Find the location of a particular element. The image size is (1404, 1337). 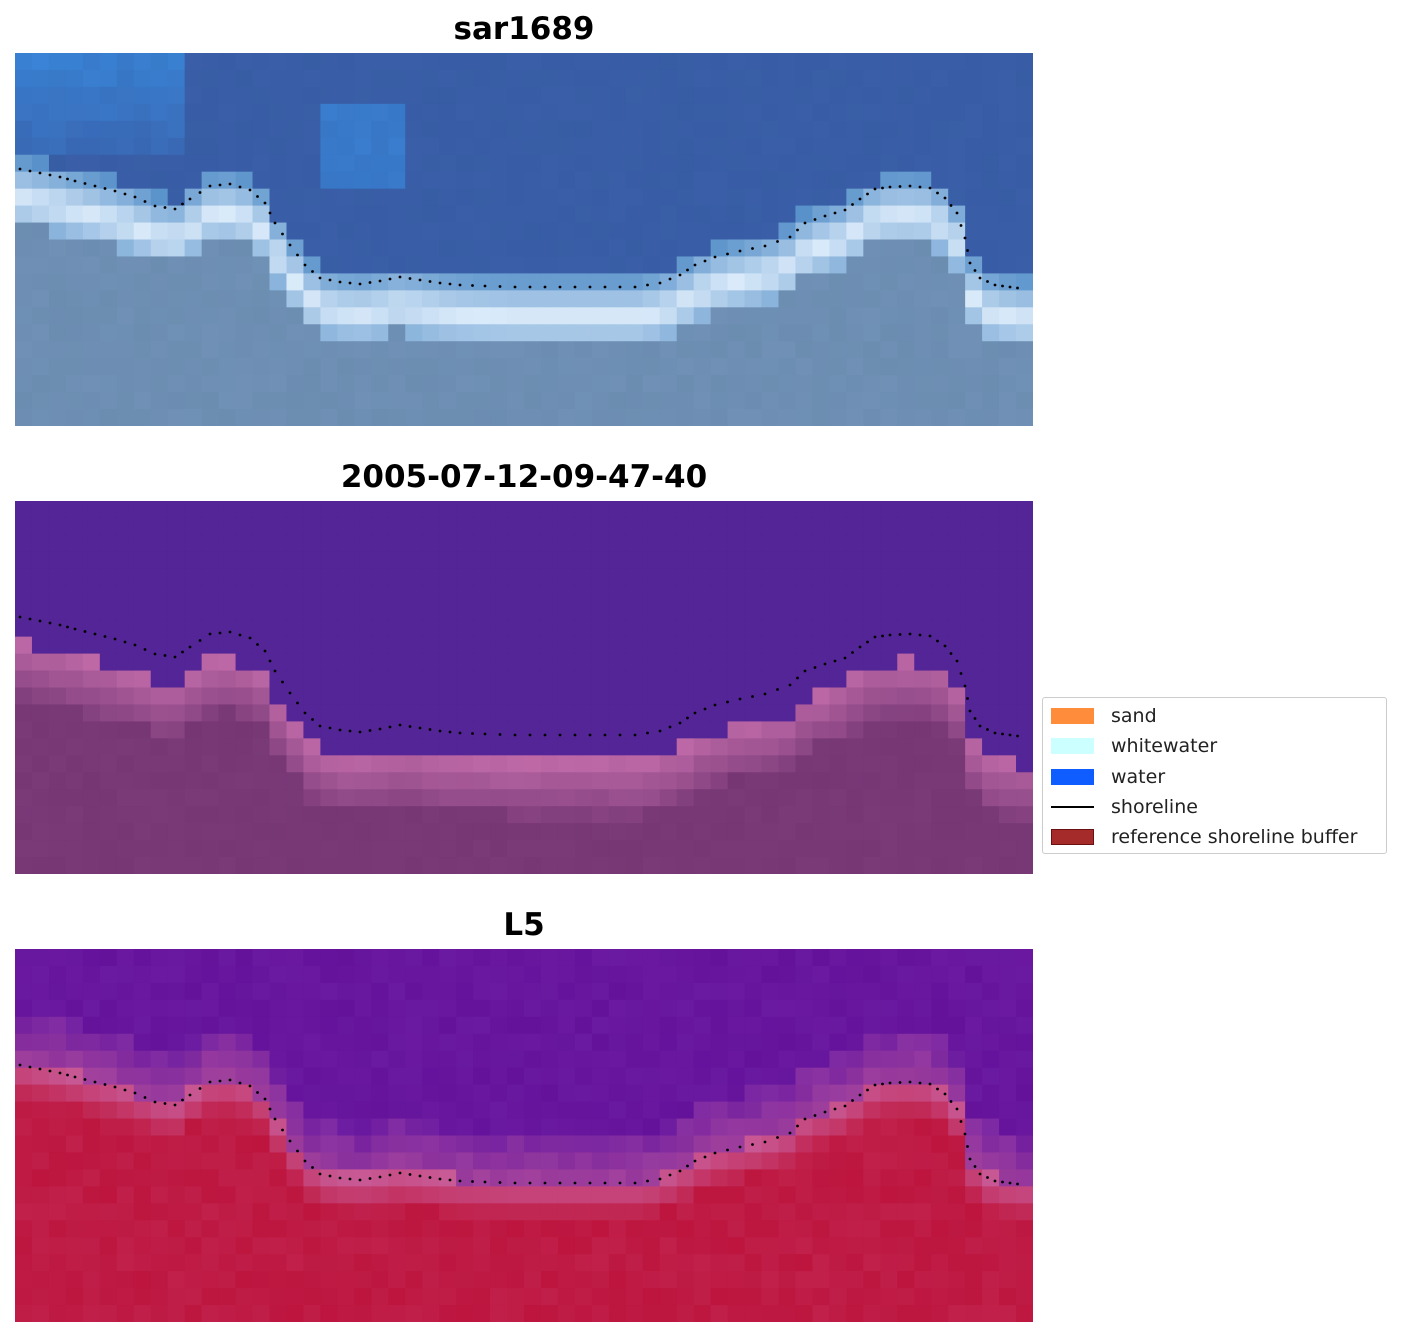

shoreline-swatch is located at coordinates (1072, 807).